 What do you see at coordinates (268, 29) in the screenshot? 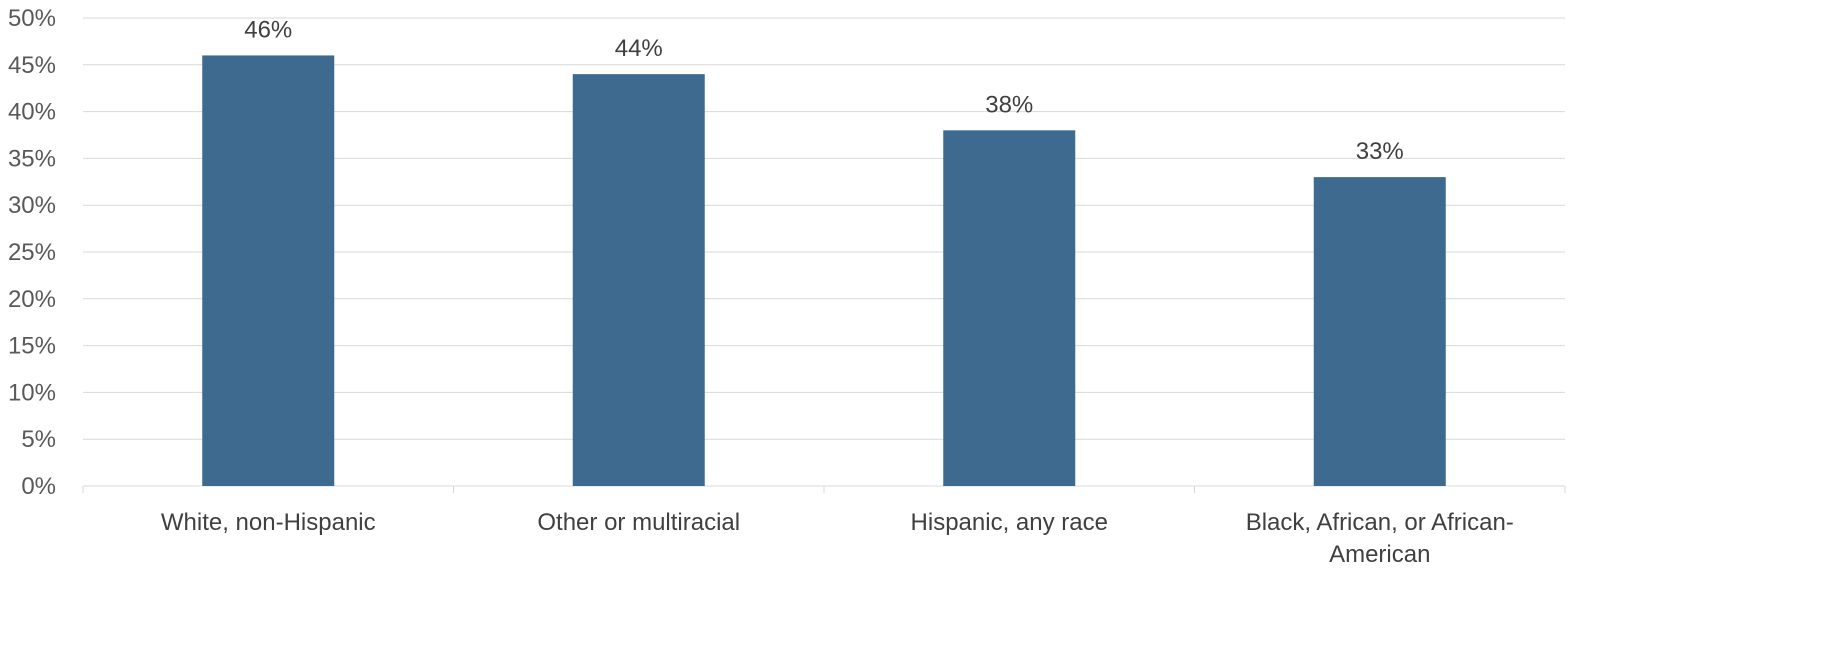
I see `data-label: 46%` at bounding box center [268, 29].